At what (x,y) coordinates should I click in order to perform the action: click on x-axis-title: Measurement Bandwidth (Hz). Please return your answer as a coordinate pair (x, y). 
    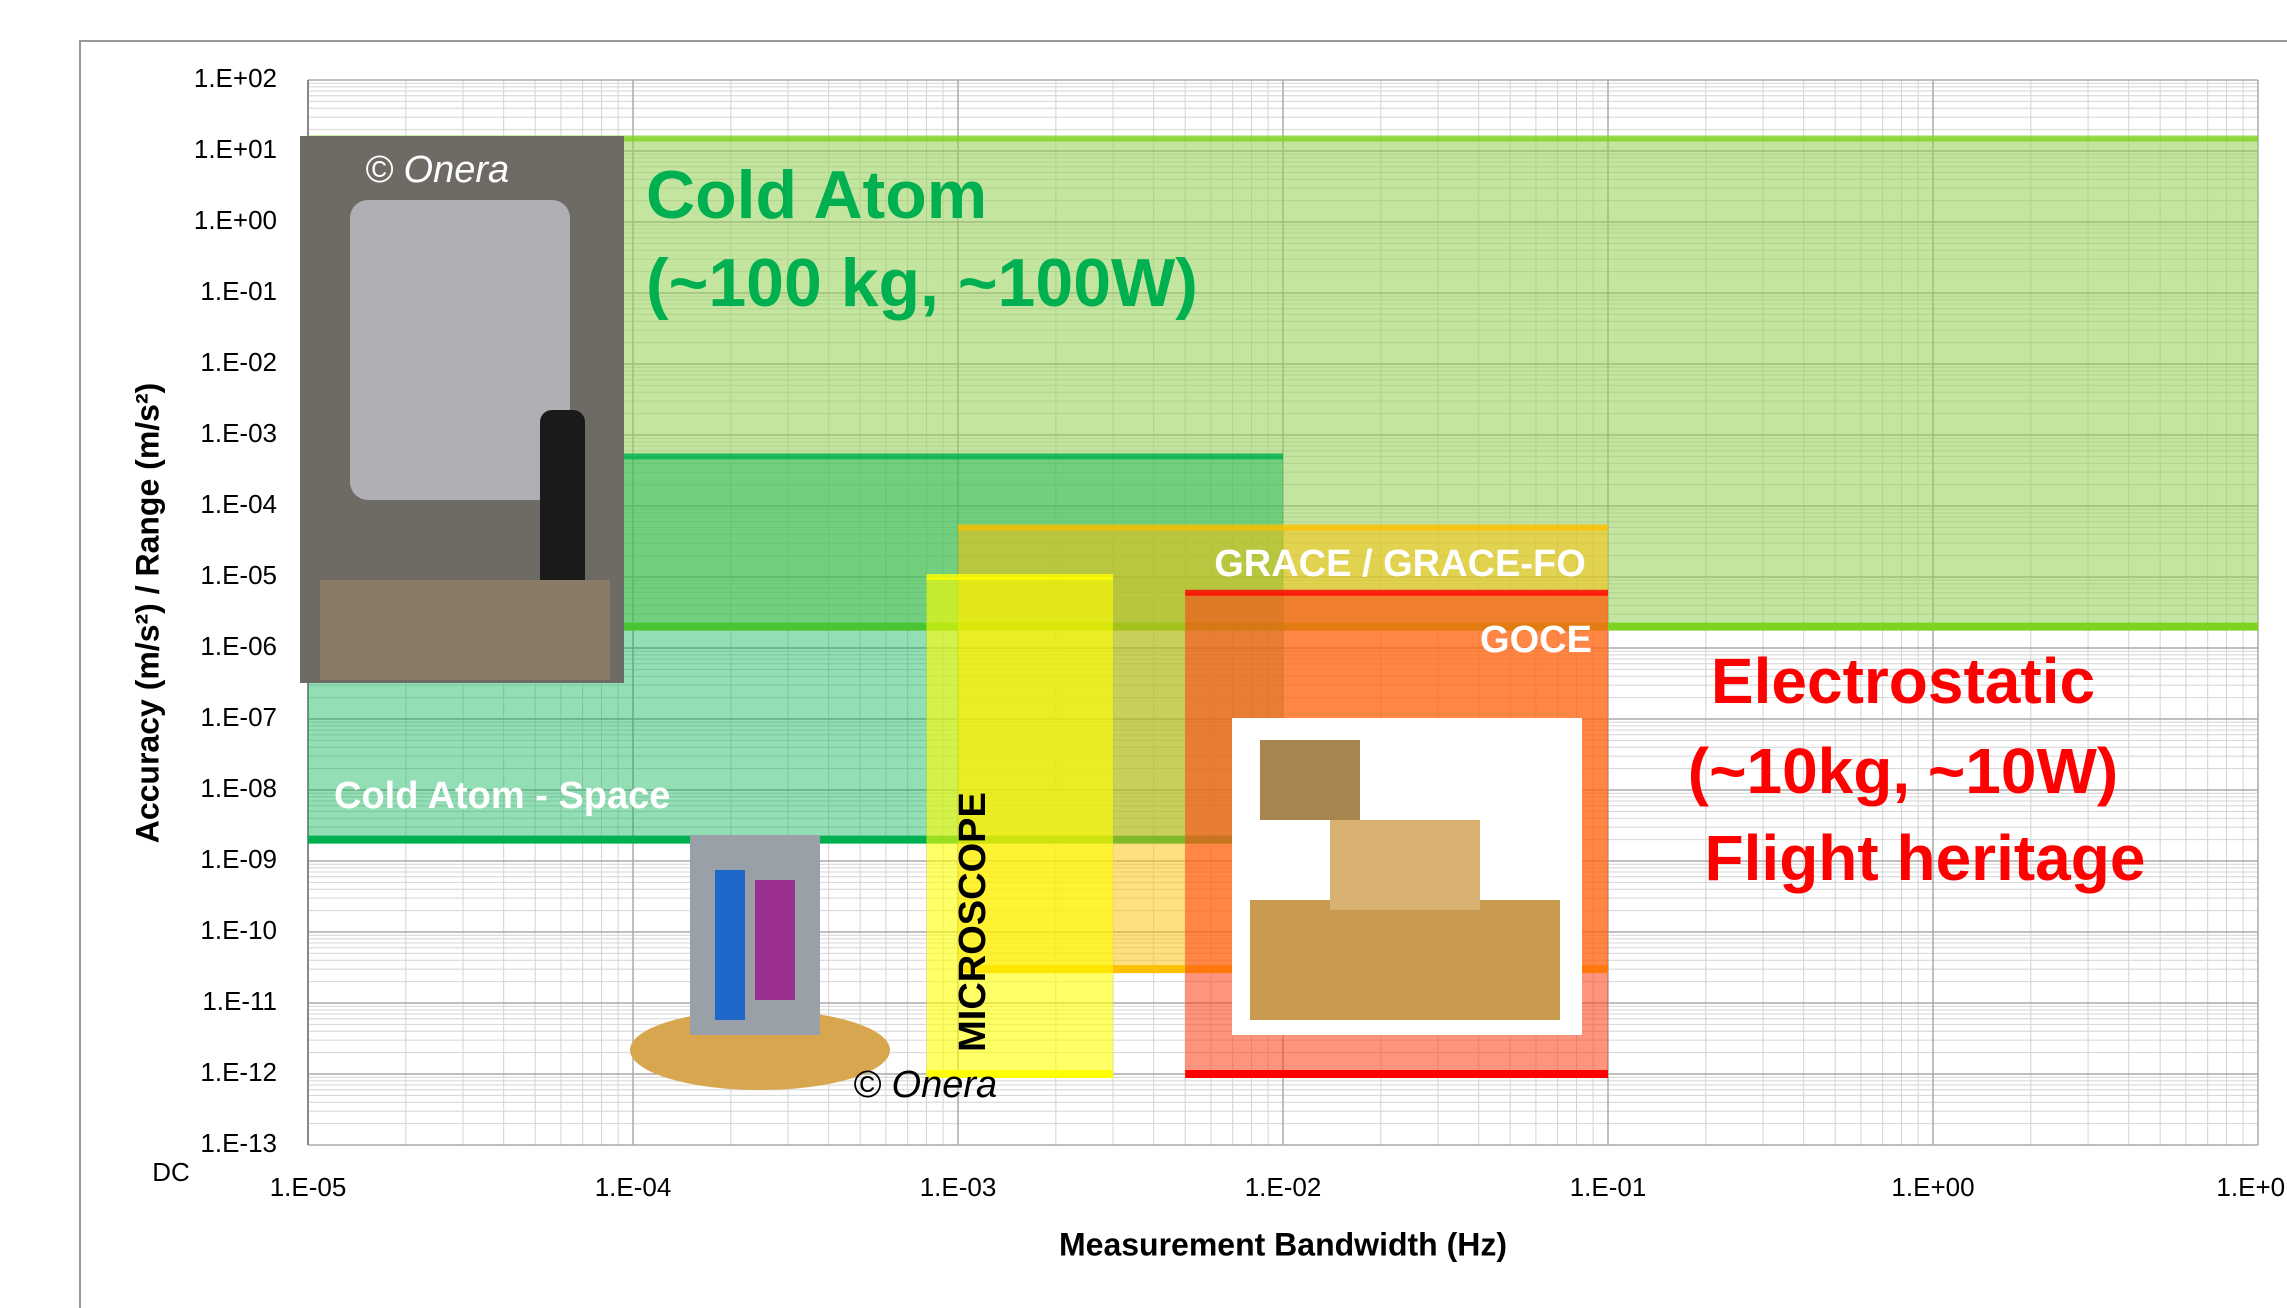
    Looking at the image, I should click on (1283, 1244).